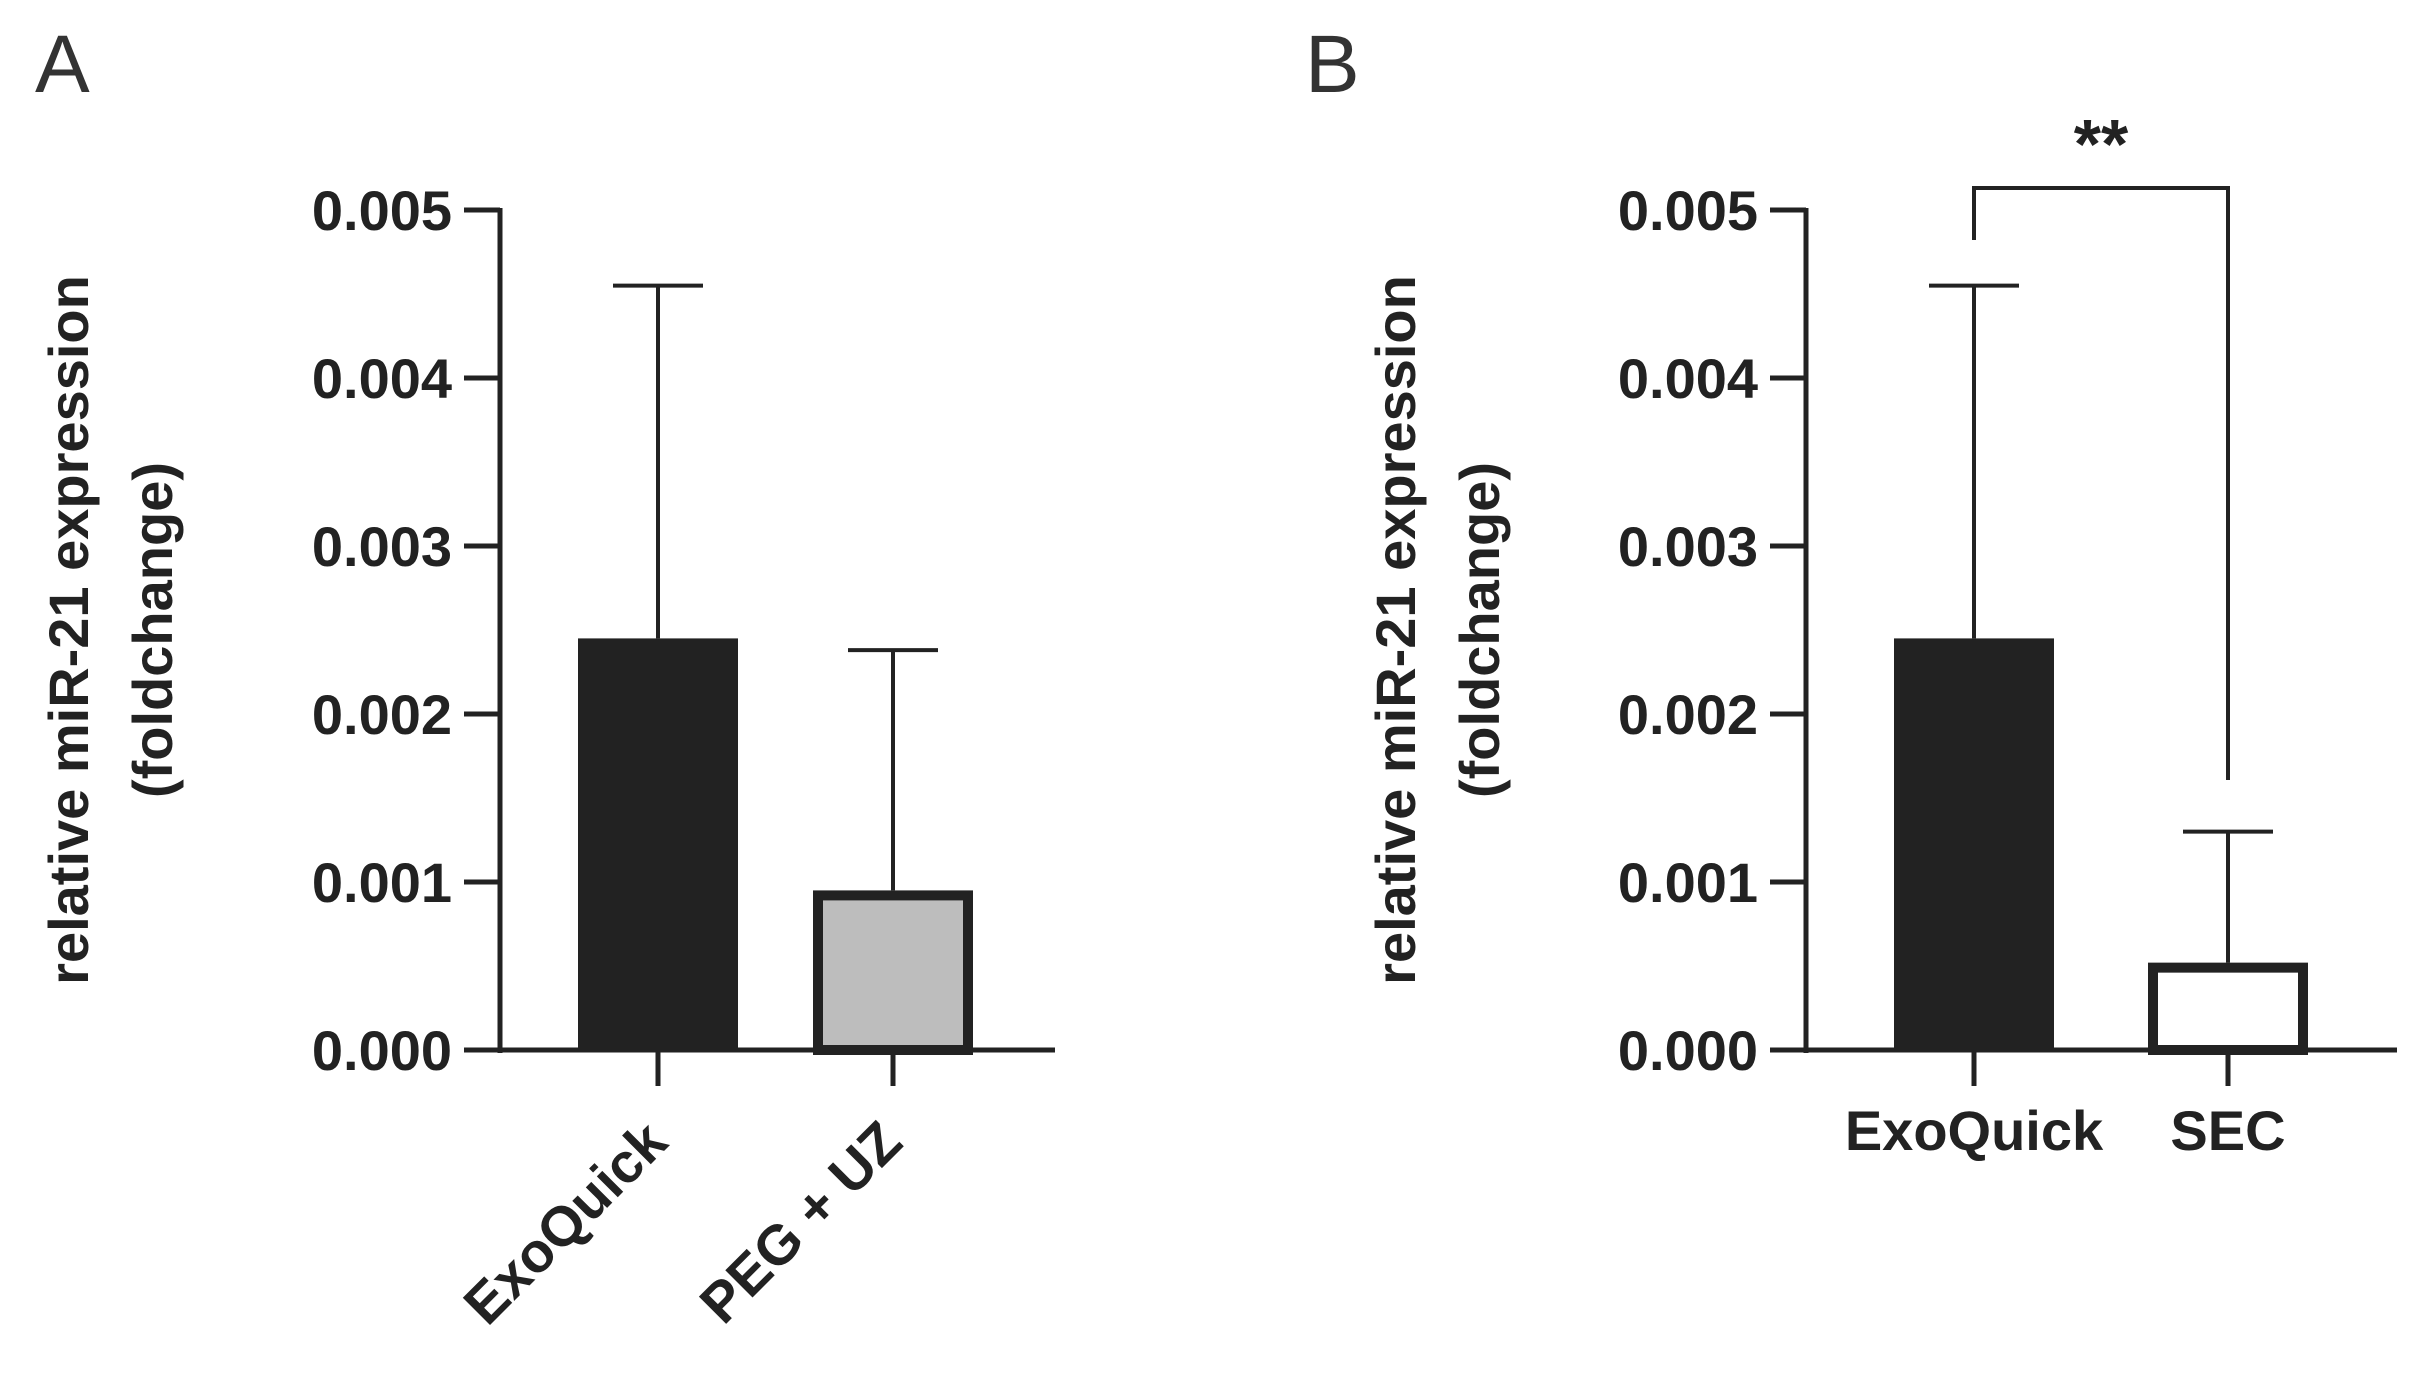  I want to click on panel-b-letter: B, so click(1332, 64).